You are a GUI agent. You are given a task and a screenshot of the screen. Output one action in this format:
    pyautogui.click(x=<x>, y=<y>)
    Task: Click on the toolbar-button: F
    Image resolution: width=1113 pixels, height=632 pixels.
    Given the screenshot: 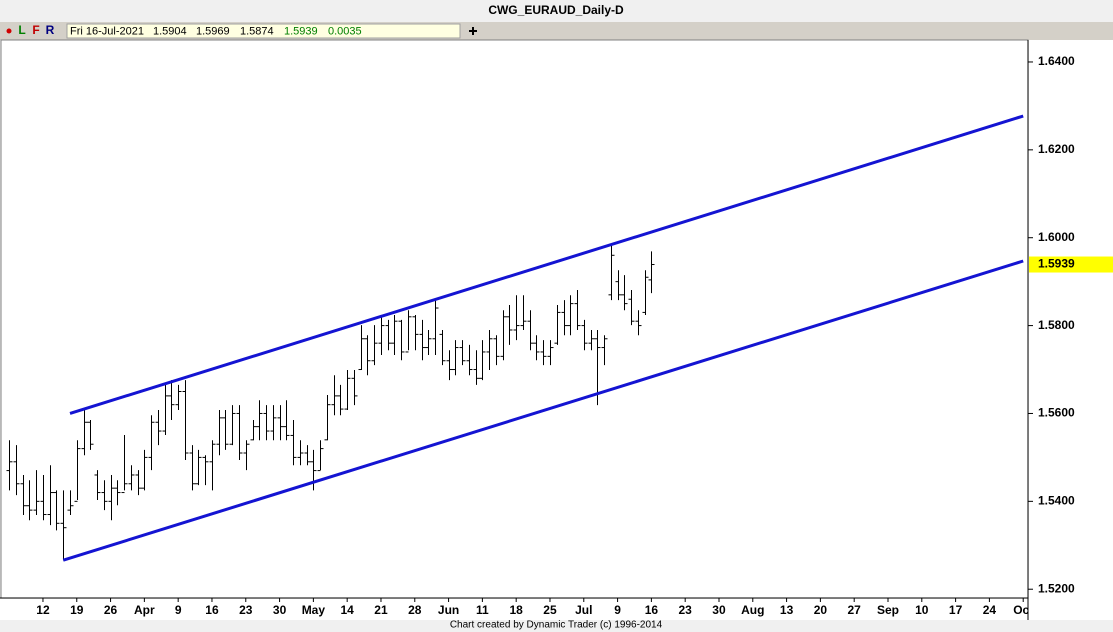 What is the action you would take?
    pyautogui.click(x=35, y=30)
    